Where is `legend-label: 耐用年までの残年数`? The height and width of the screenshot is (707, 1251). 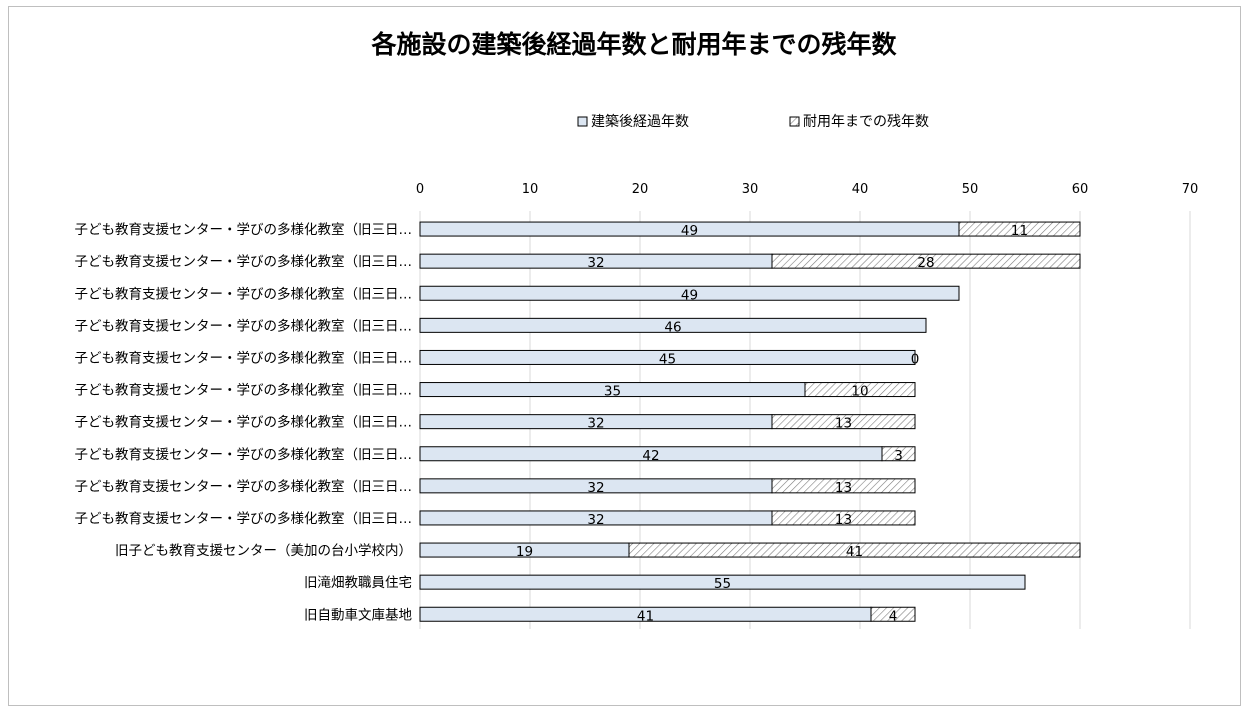
legend-label: 耐用年までの残年数 is located at coordinates (866, 122).